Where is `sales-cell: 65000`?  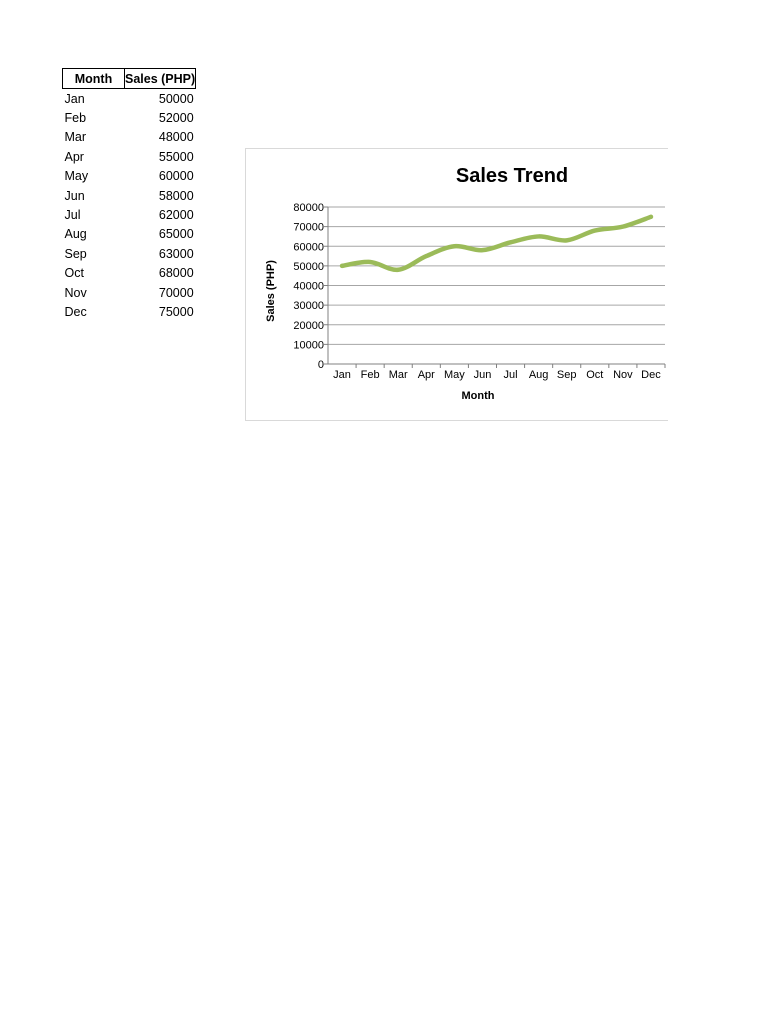
sales-cell: 65000 is located at coordinates (176, 234).